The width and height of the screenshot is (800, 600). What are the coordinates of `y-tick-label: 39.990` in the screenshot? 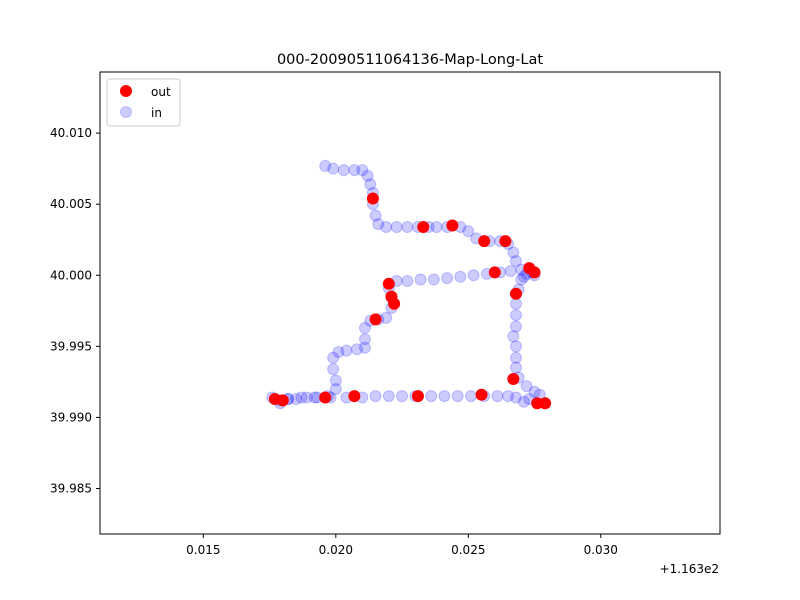 It's located at (71, 417).